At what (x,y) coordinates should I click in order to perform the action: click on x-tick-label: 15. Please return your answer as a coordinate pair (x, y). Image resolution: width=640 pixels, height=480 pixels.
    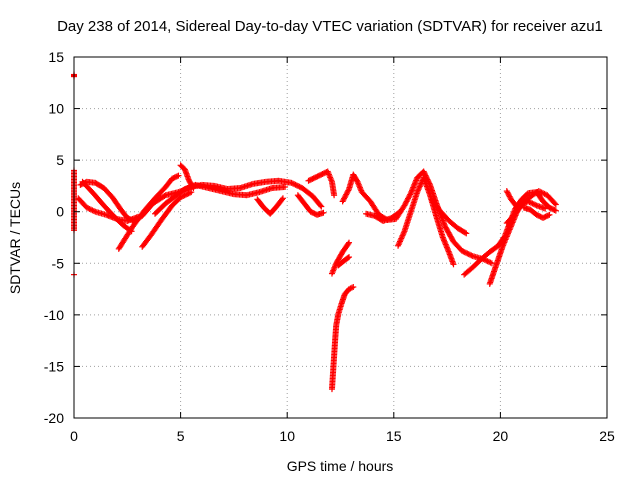
    Looking at the image, I should click on (394, 436).